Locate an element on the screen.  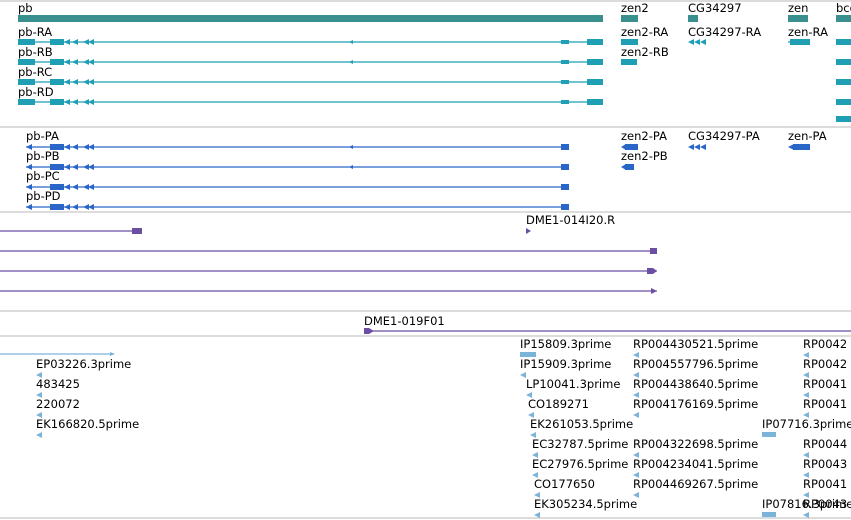
protein-pb-pc is located at coordinates (297, 187).